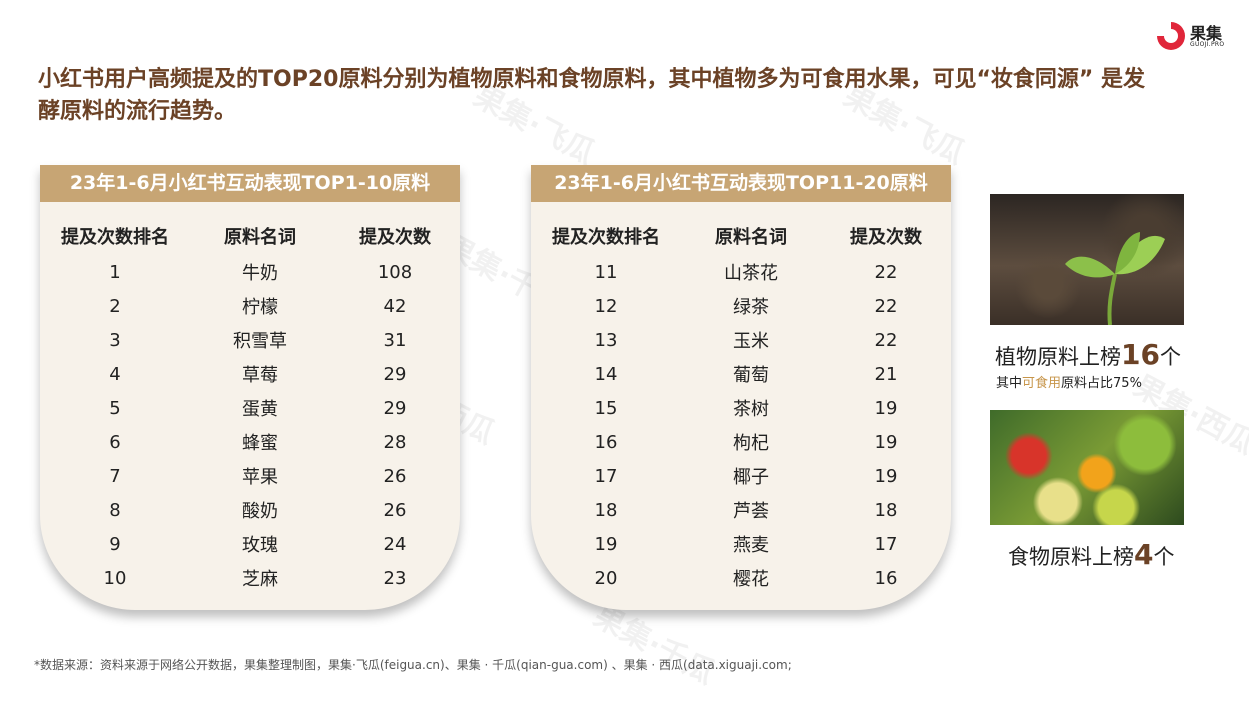 This screenshot has width=1249, height=703. I want to click on table-row: 13 玉米 22, so click(741, 340).